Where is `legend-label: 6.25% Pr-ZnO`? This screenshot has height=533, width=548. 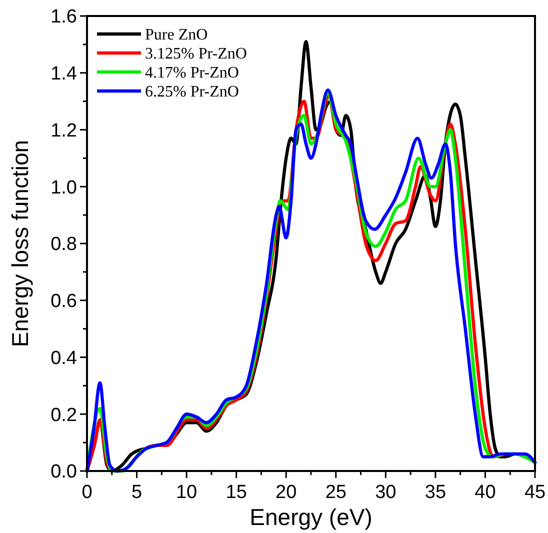
legend-label: 6.25% Pr-ZnO is located at coordinates (192, 92).